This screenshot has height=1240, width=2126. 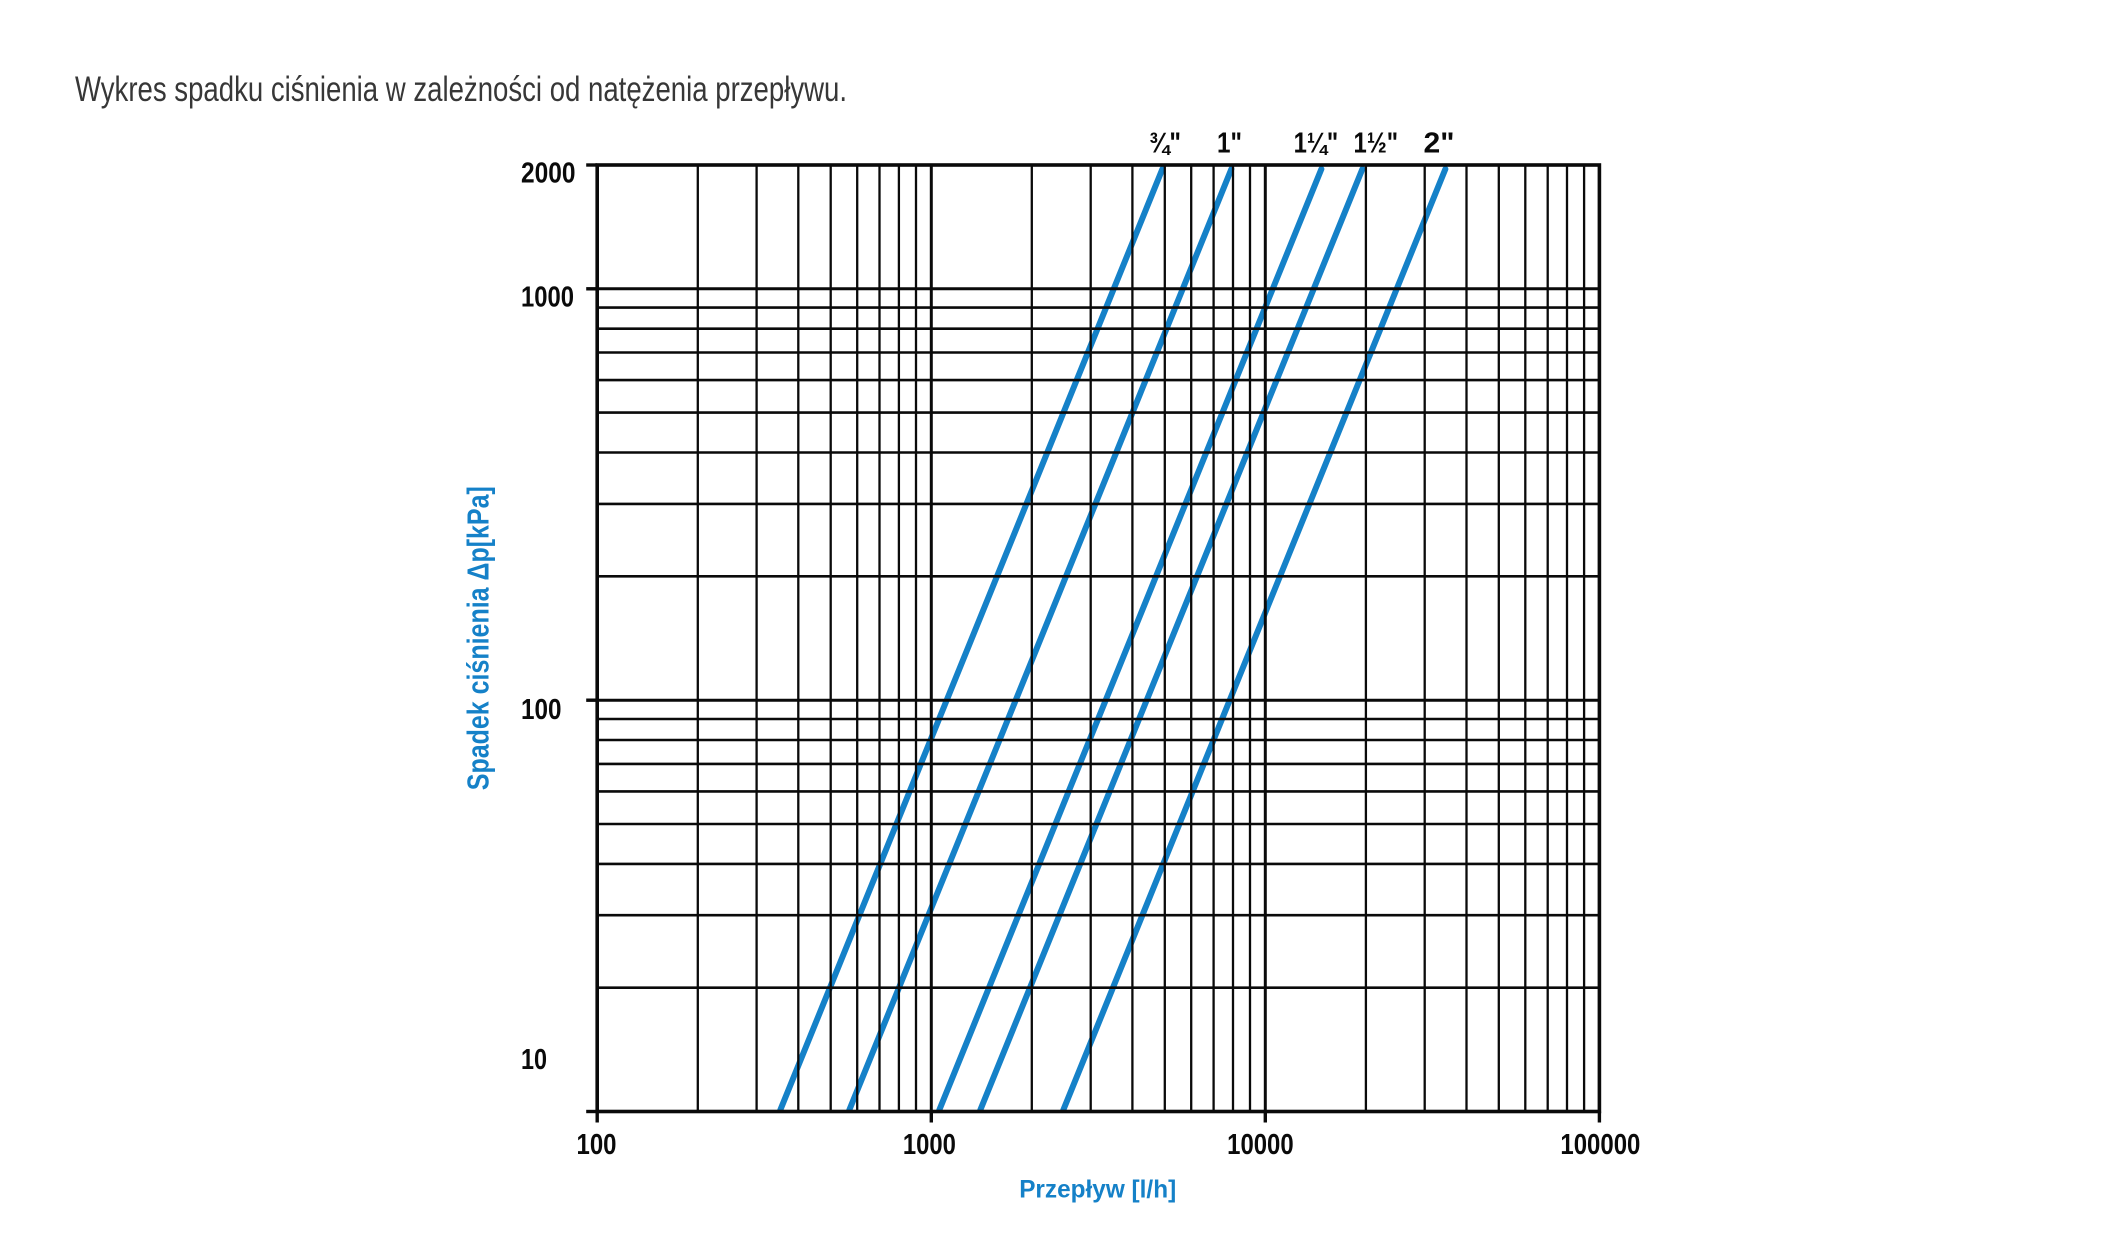 What do you see at coordinates (1376, 143) in the screenshot?
I see `svg-text: 1½"` at bounding box center [1376, 143].